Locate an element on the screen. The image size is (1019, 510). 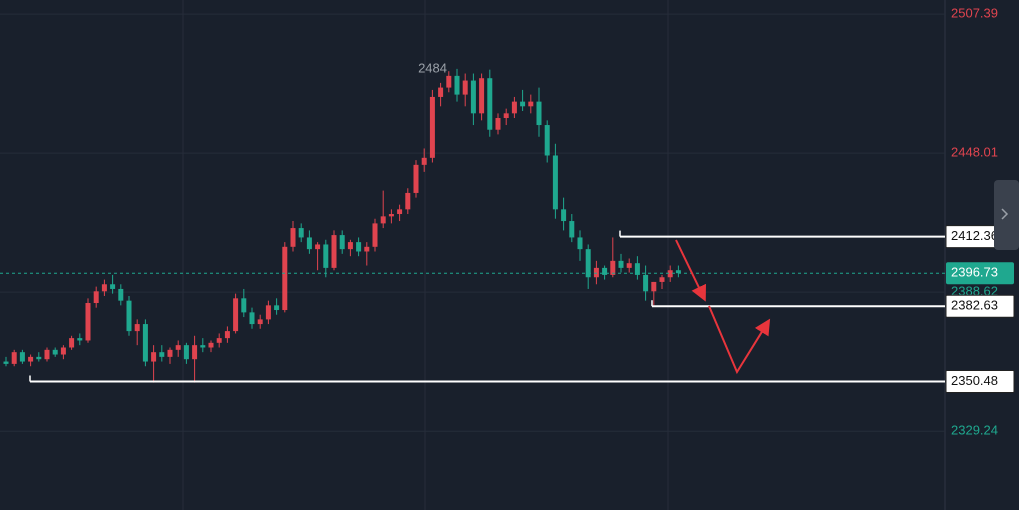
y-tick-label: 2329.24 is located at coordinates (974, 430).